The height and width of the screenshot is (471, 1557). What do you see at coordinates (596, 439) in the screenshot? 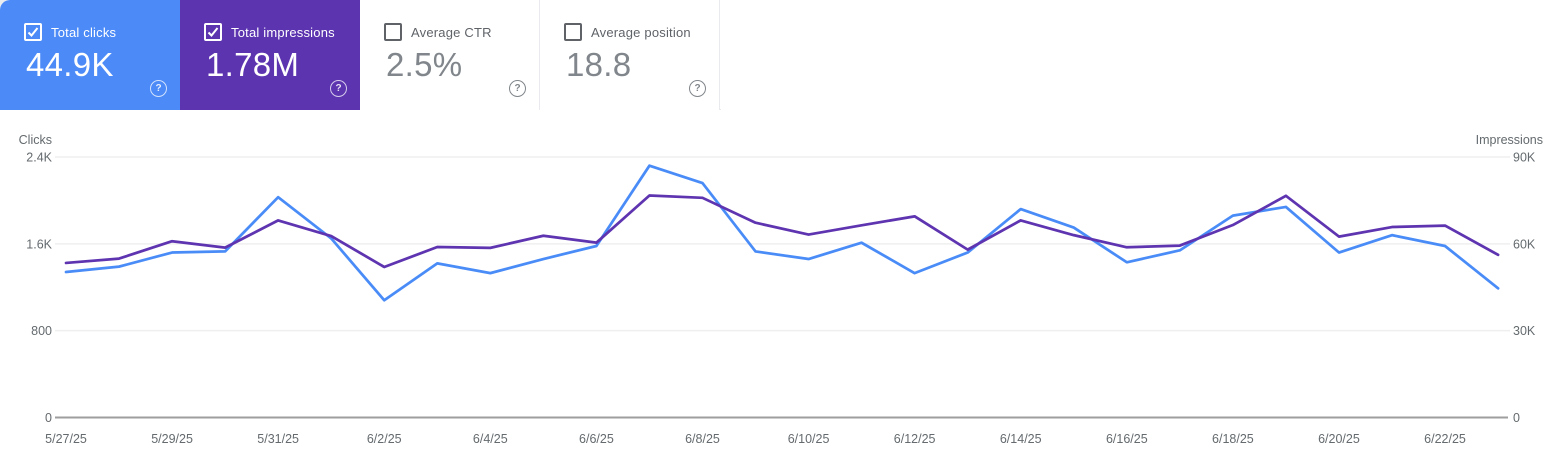
I see `x-axis-tick: 6/6/25` at bounding box center [596, 439].